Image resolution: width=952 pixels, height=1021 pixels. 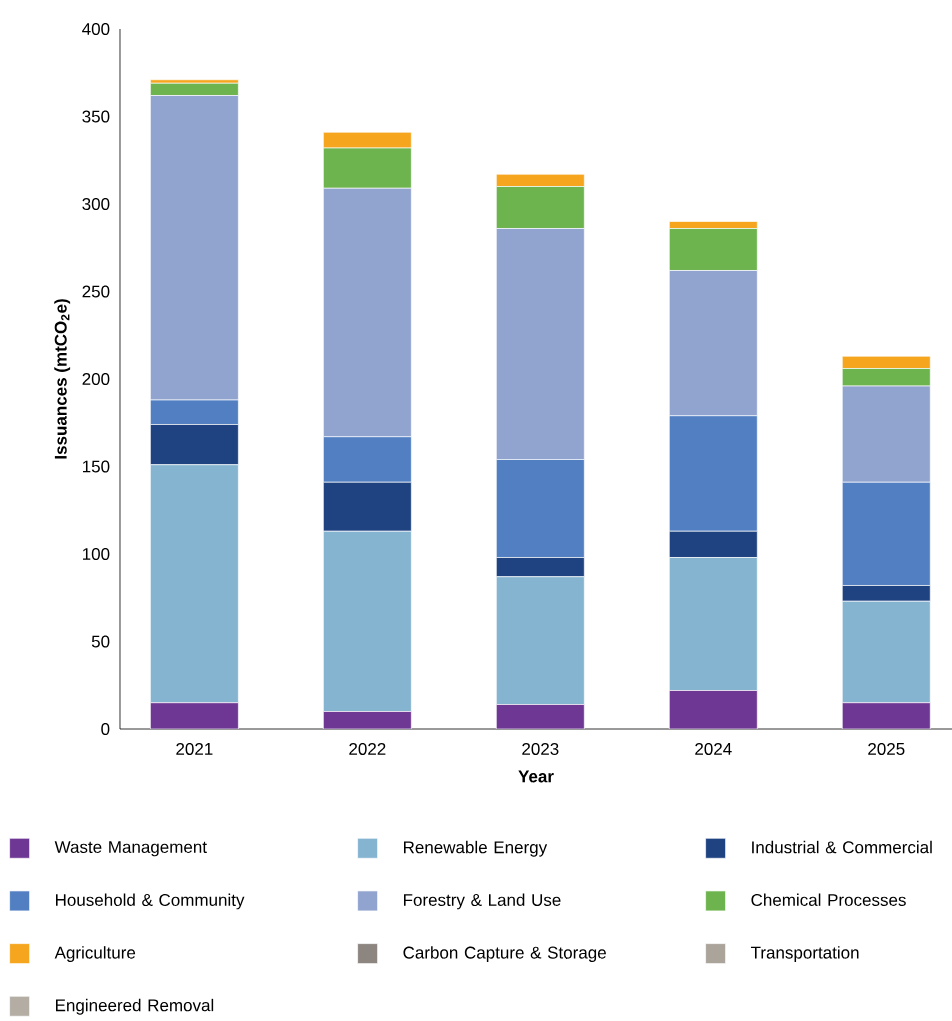 I want to click on y-tick-label: 0, so click(x=105, y=729).